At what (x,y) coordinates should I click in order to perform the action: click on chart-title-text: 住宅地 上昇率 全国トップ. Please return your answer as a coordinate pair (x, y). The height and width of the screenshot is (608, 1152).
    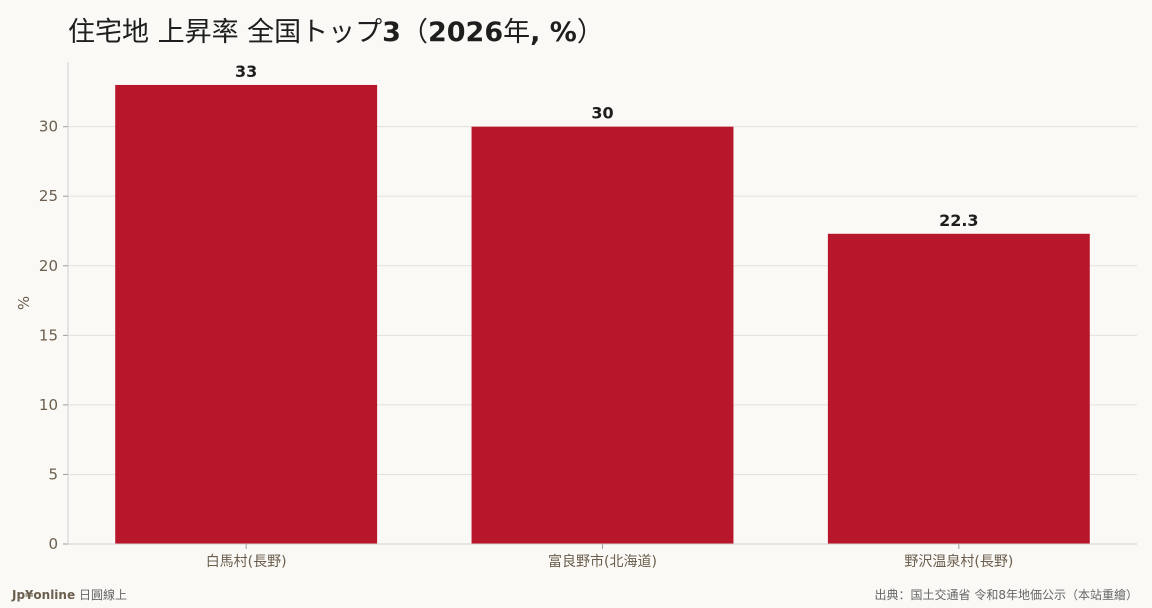
    Looking at the image, I should click on (225, 32).